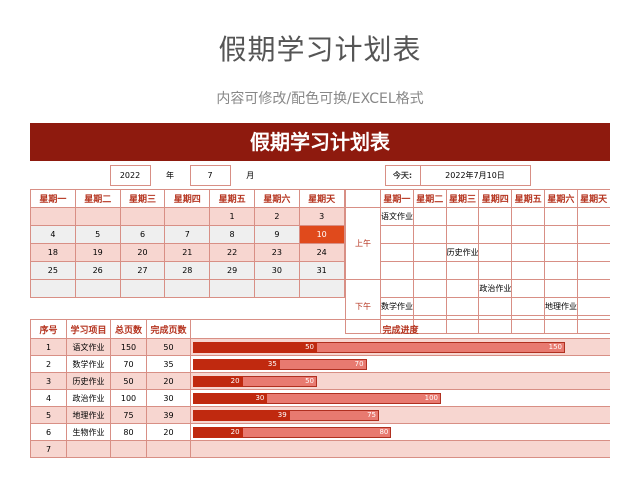  Describe the element at coordinates (53, 252) in the screenshot. I see `calendar-day: 18` at that location.